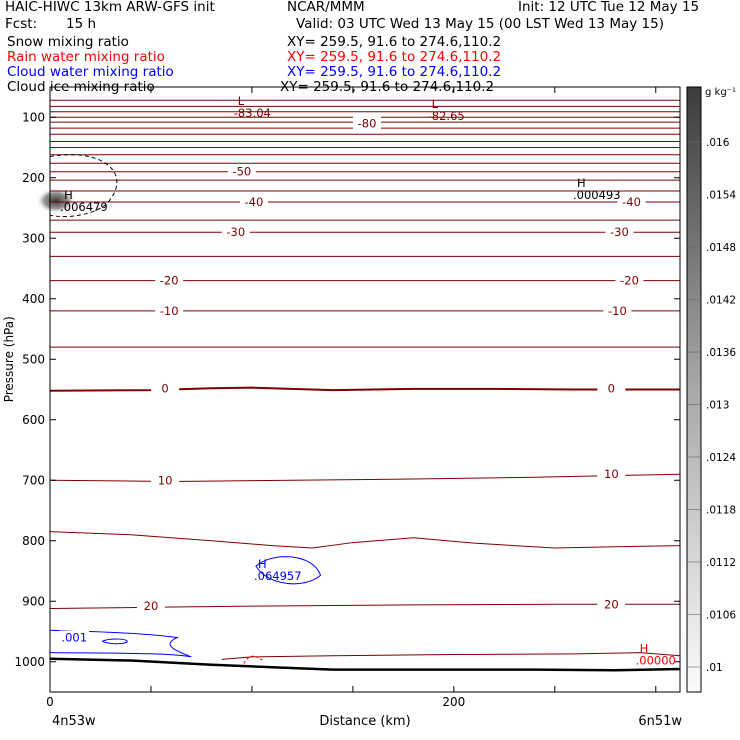  Describe the element at coordinates (33, 117) in the screenshot. I see `y-tick-label: 100` at that location.